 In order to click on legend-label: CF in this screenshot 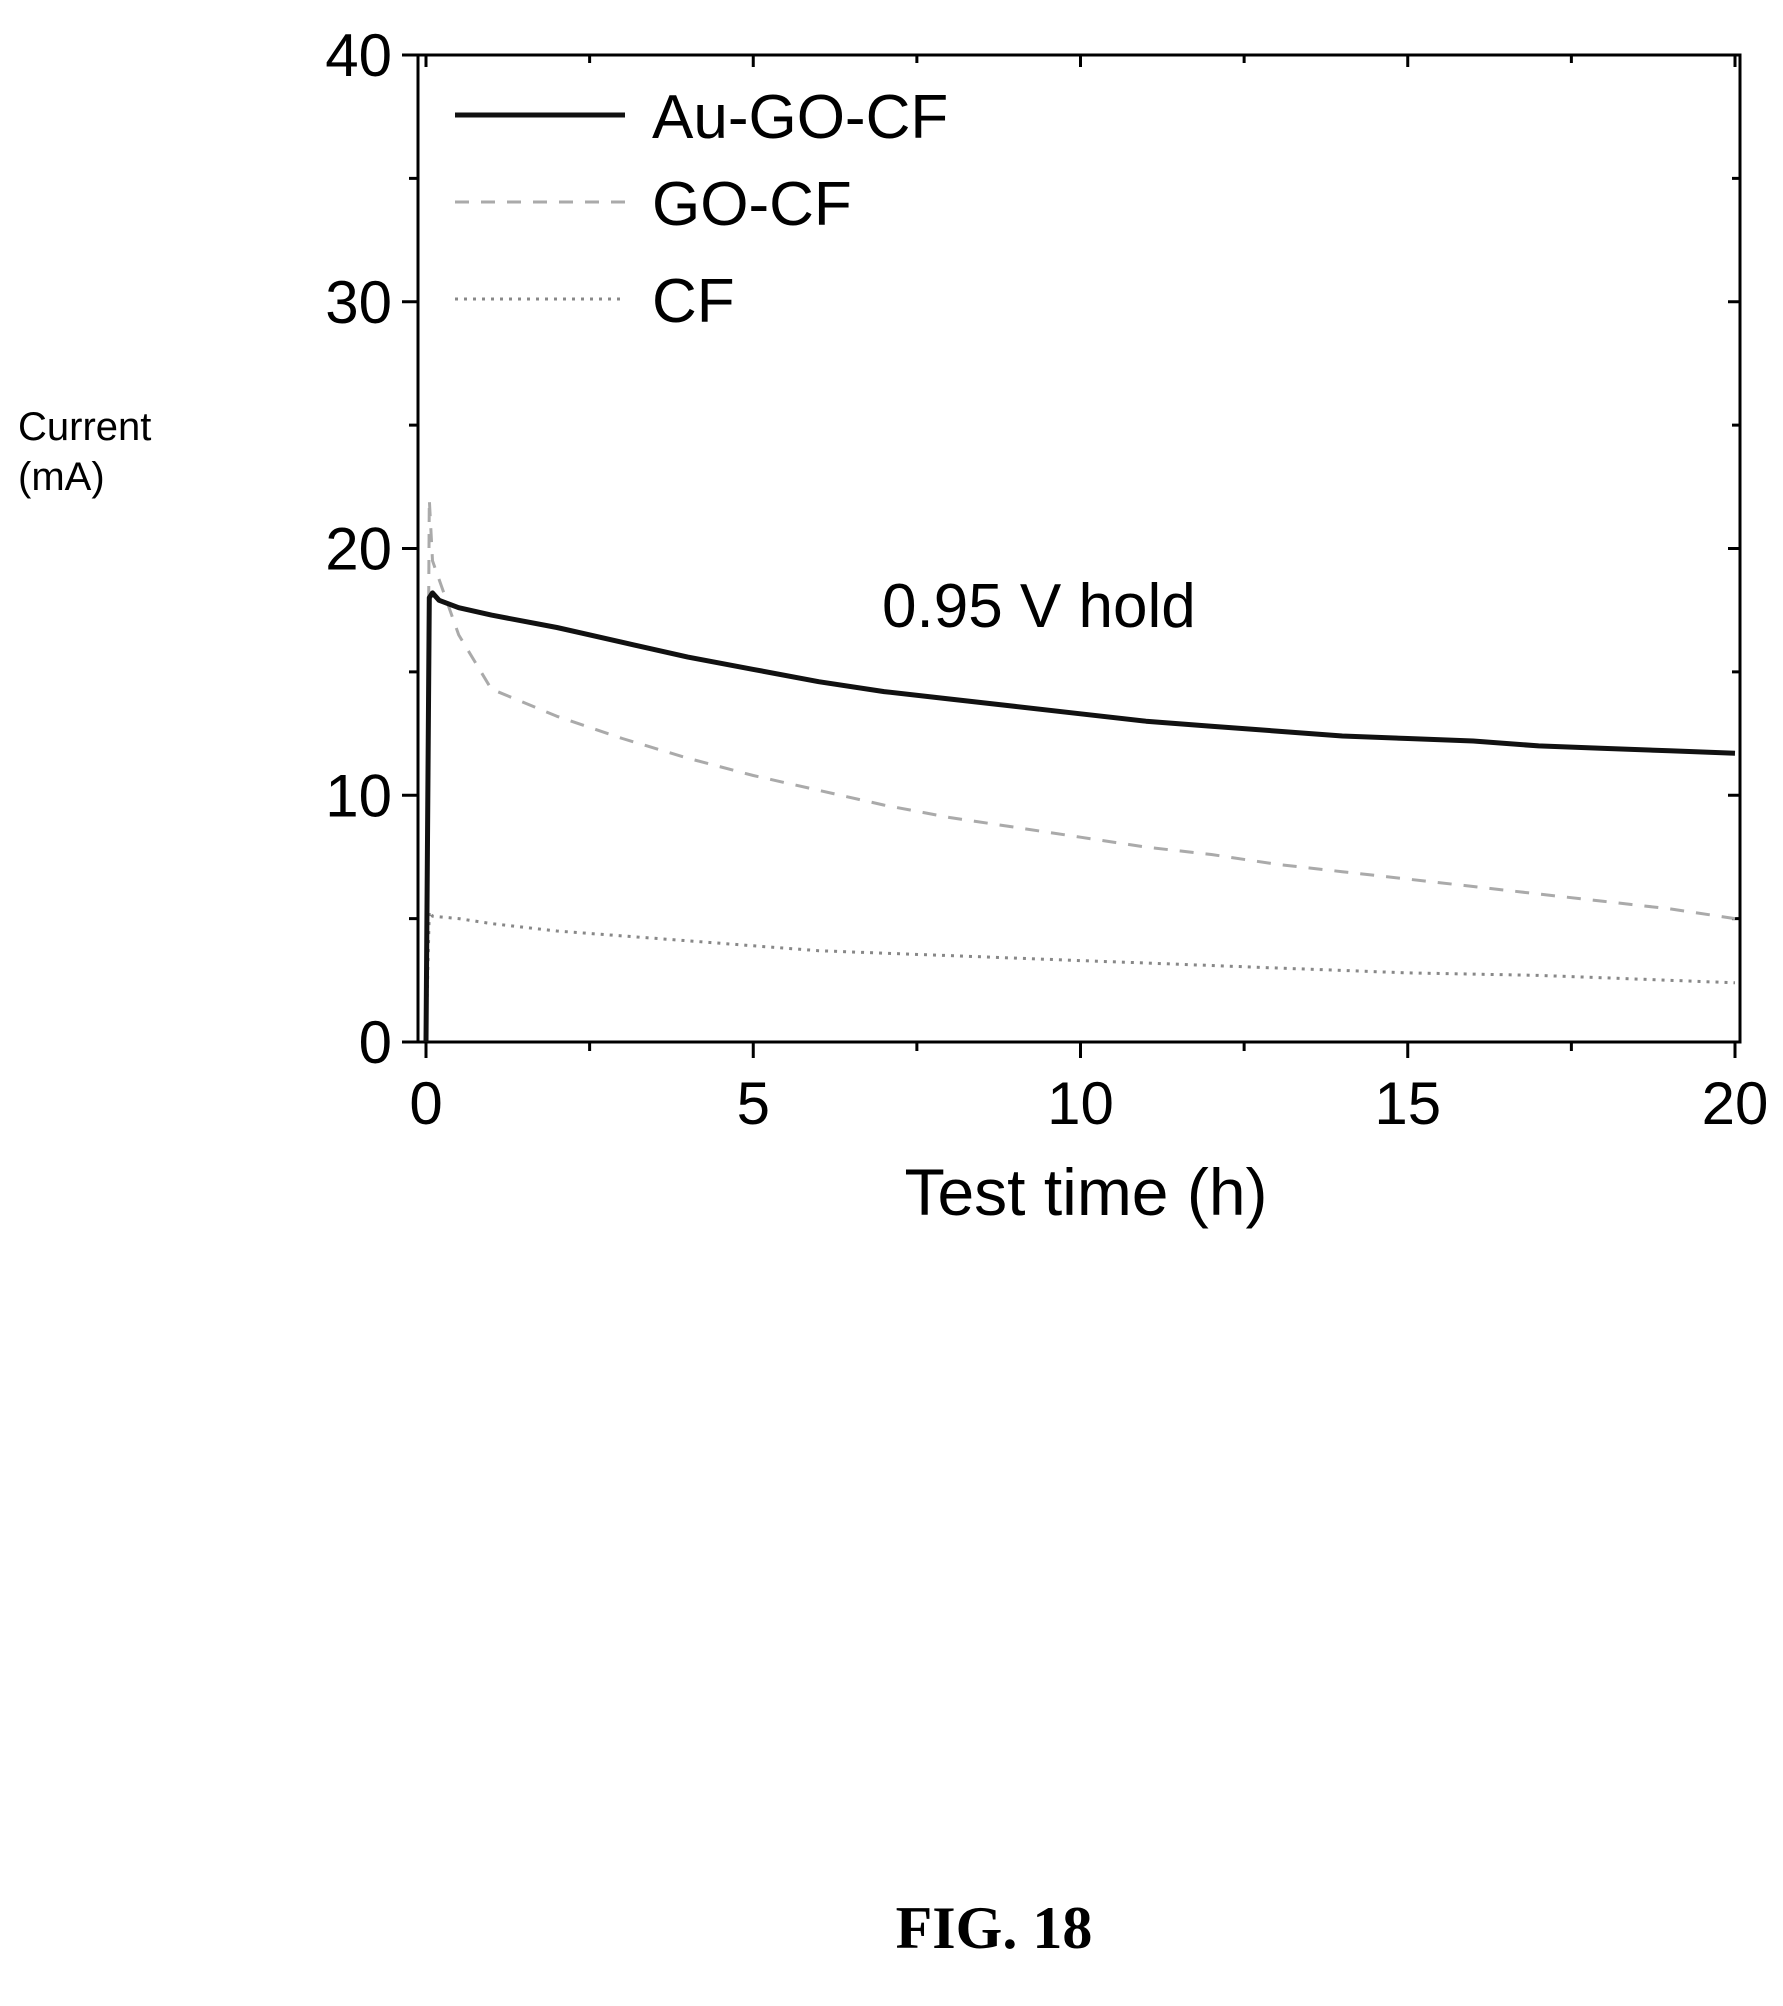, I will do `click(693, 301)`.